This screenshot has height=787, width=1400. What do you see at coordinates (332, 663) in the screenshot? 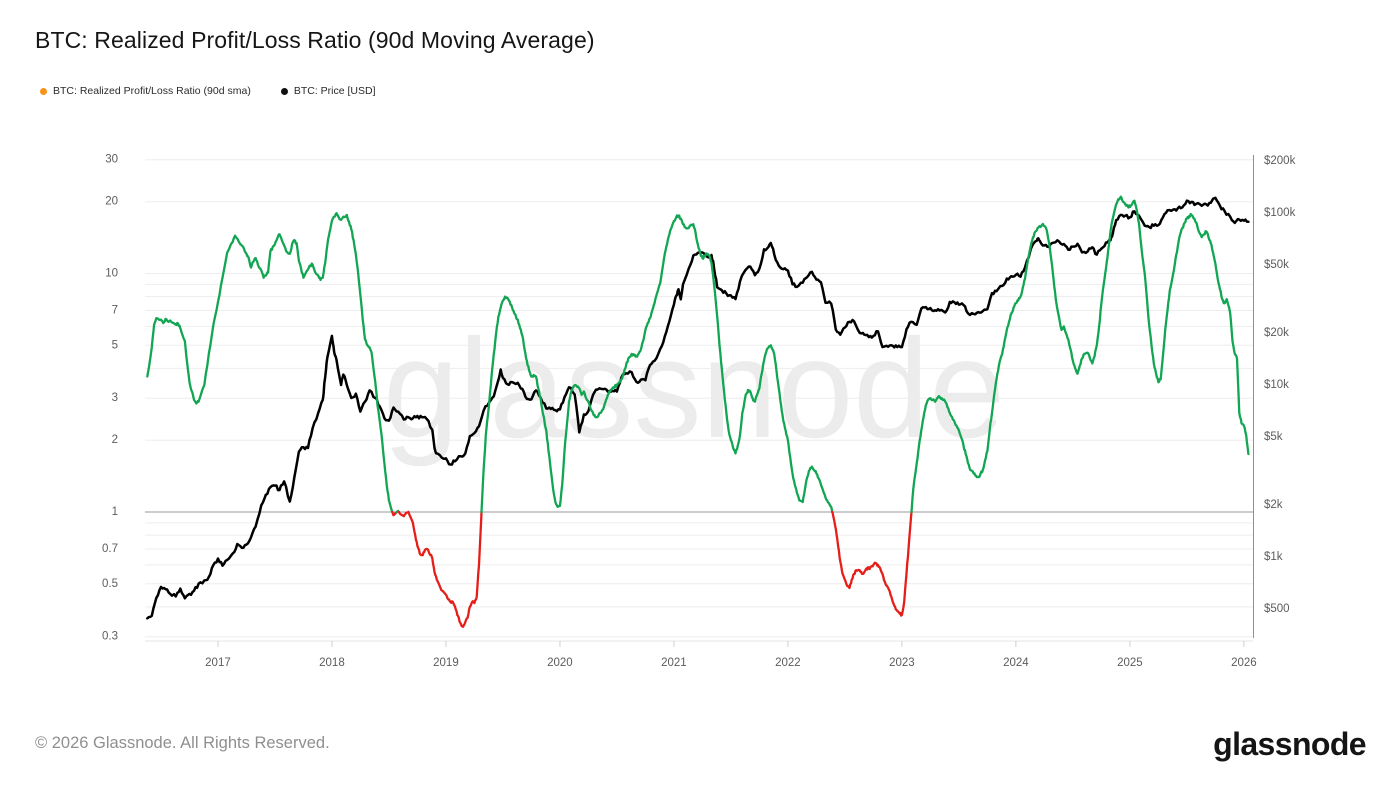
I see `svg-text: 2018` at bounding box center [332, 663].